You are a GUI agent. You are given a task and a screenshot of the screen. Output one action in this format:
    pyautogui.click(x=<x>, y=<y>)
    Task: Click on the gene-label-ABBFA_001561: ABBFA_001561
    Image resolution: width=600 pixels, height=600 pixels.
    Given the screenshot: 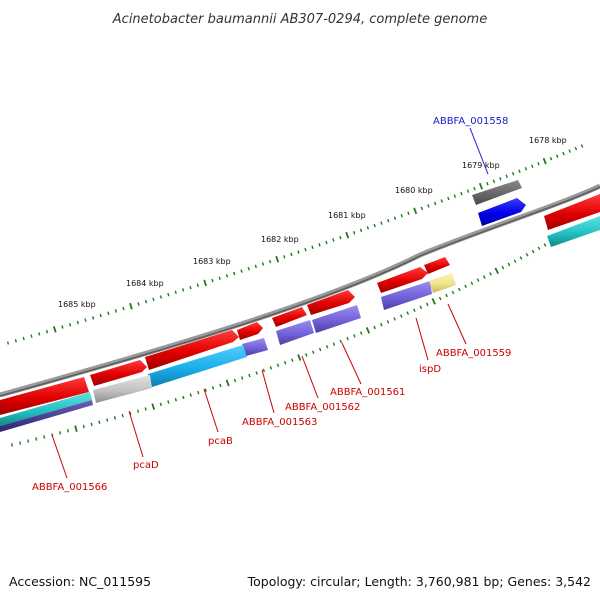 What is the action you would take?
    pyautogui.click(x=367, y=392)
    